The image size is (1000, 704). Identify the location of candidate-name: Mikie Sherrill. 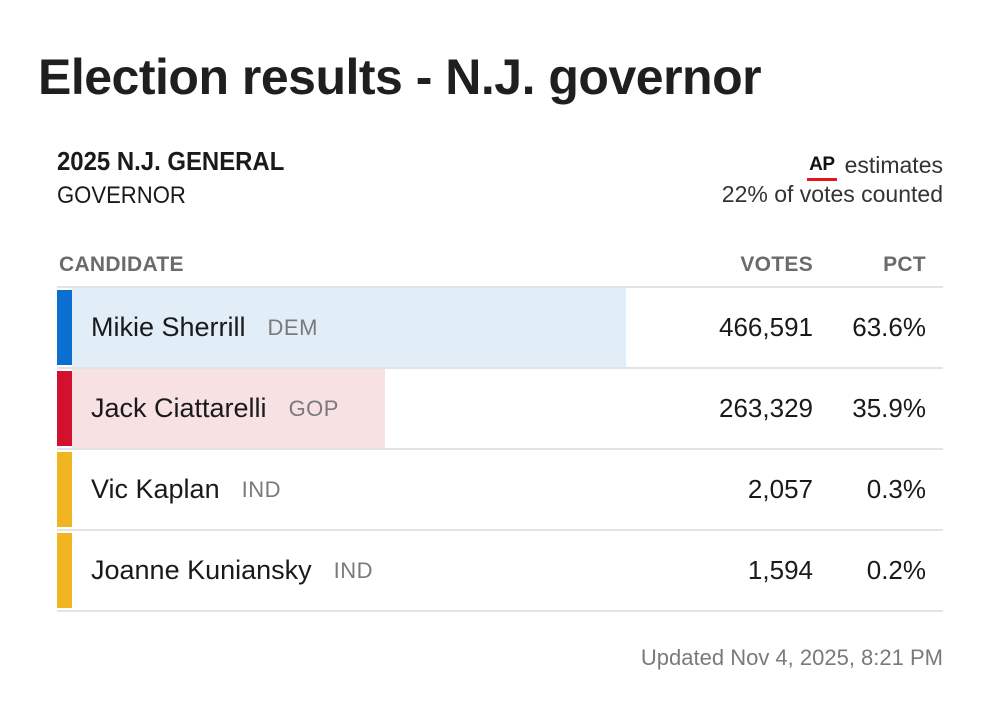
(168, 327).